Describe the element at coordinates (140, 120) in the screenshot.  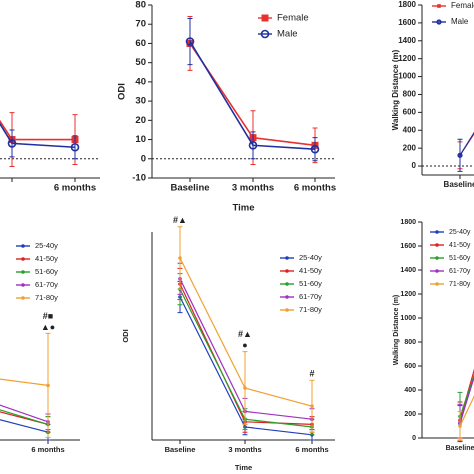
I see `y-tick-label: 20` at that location.